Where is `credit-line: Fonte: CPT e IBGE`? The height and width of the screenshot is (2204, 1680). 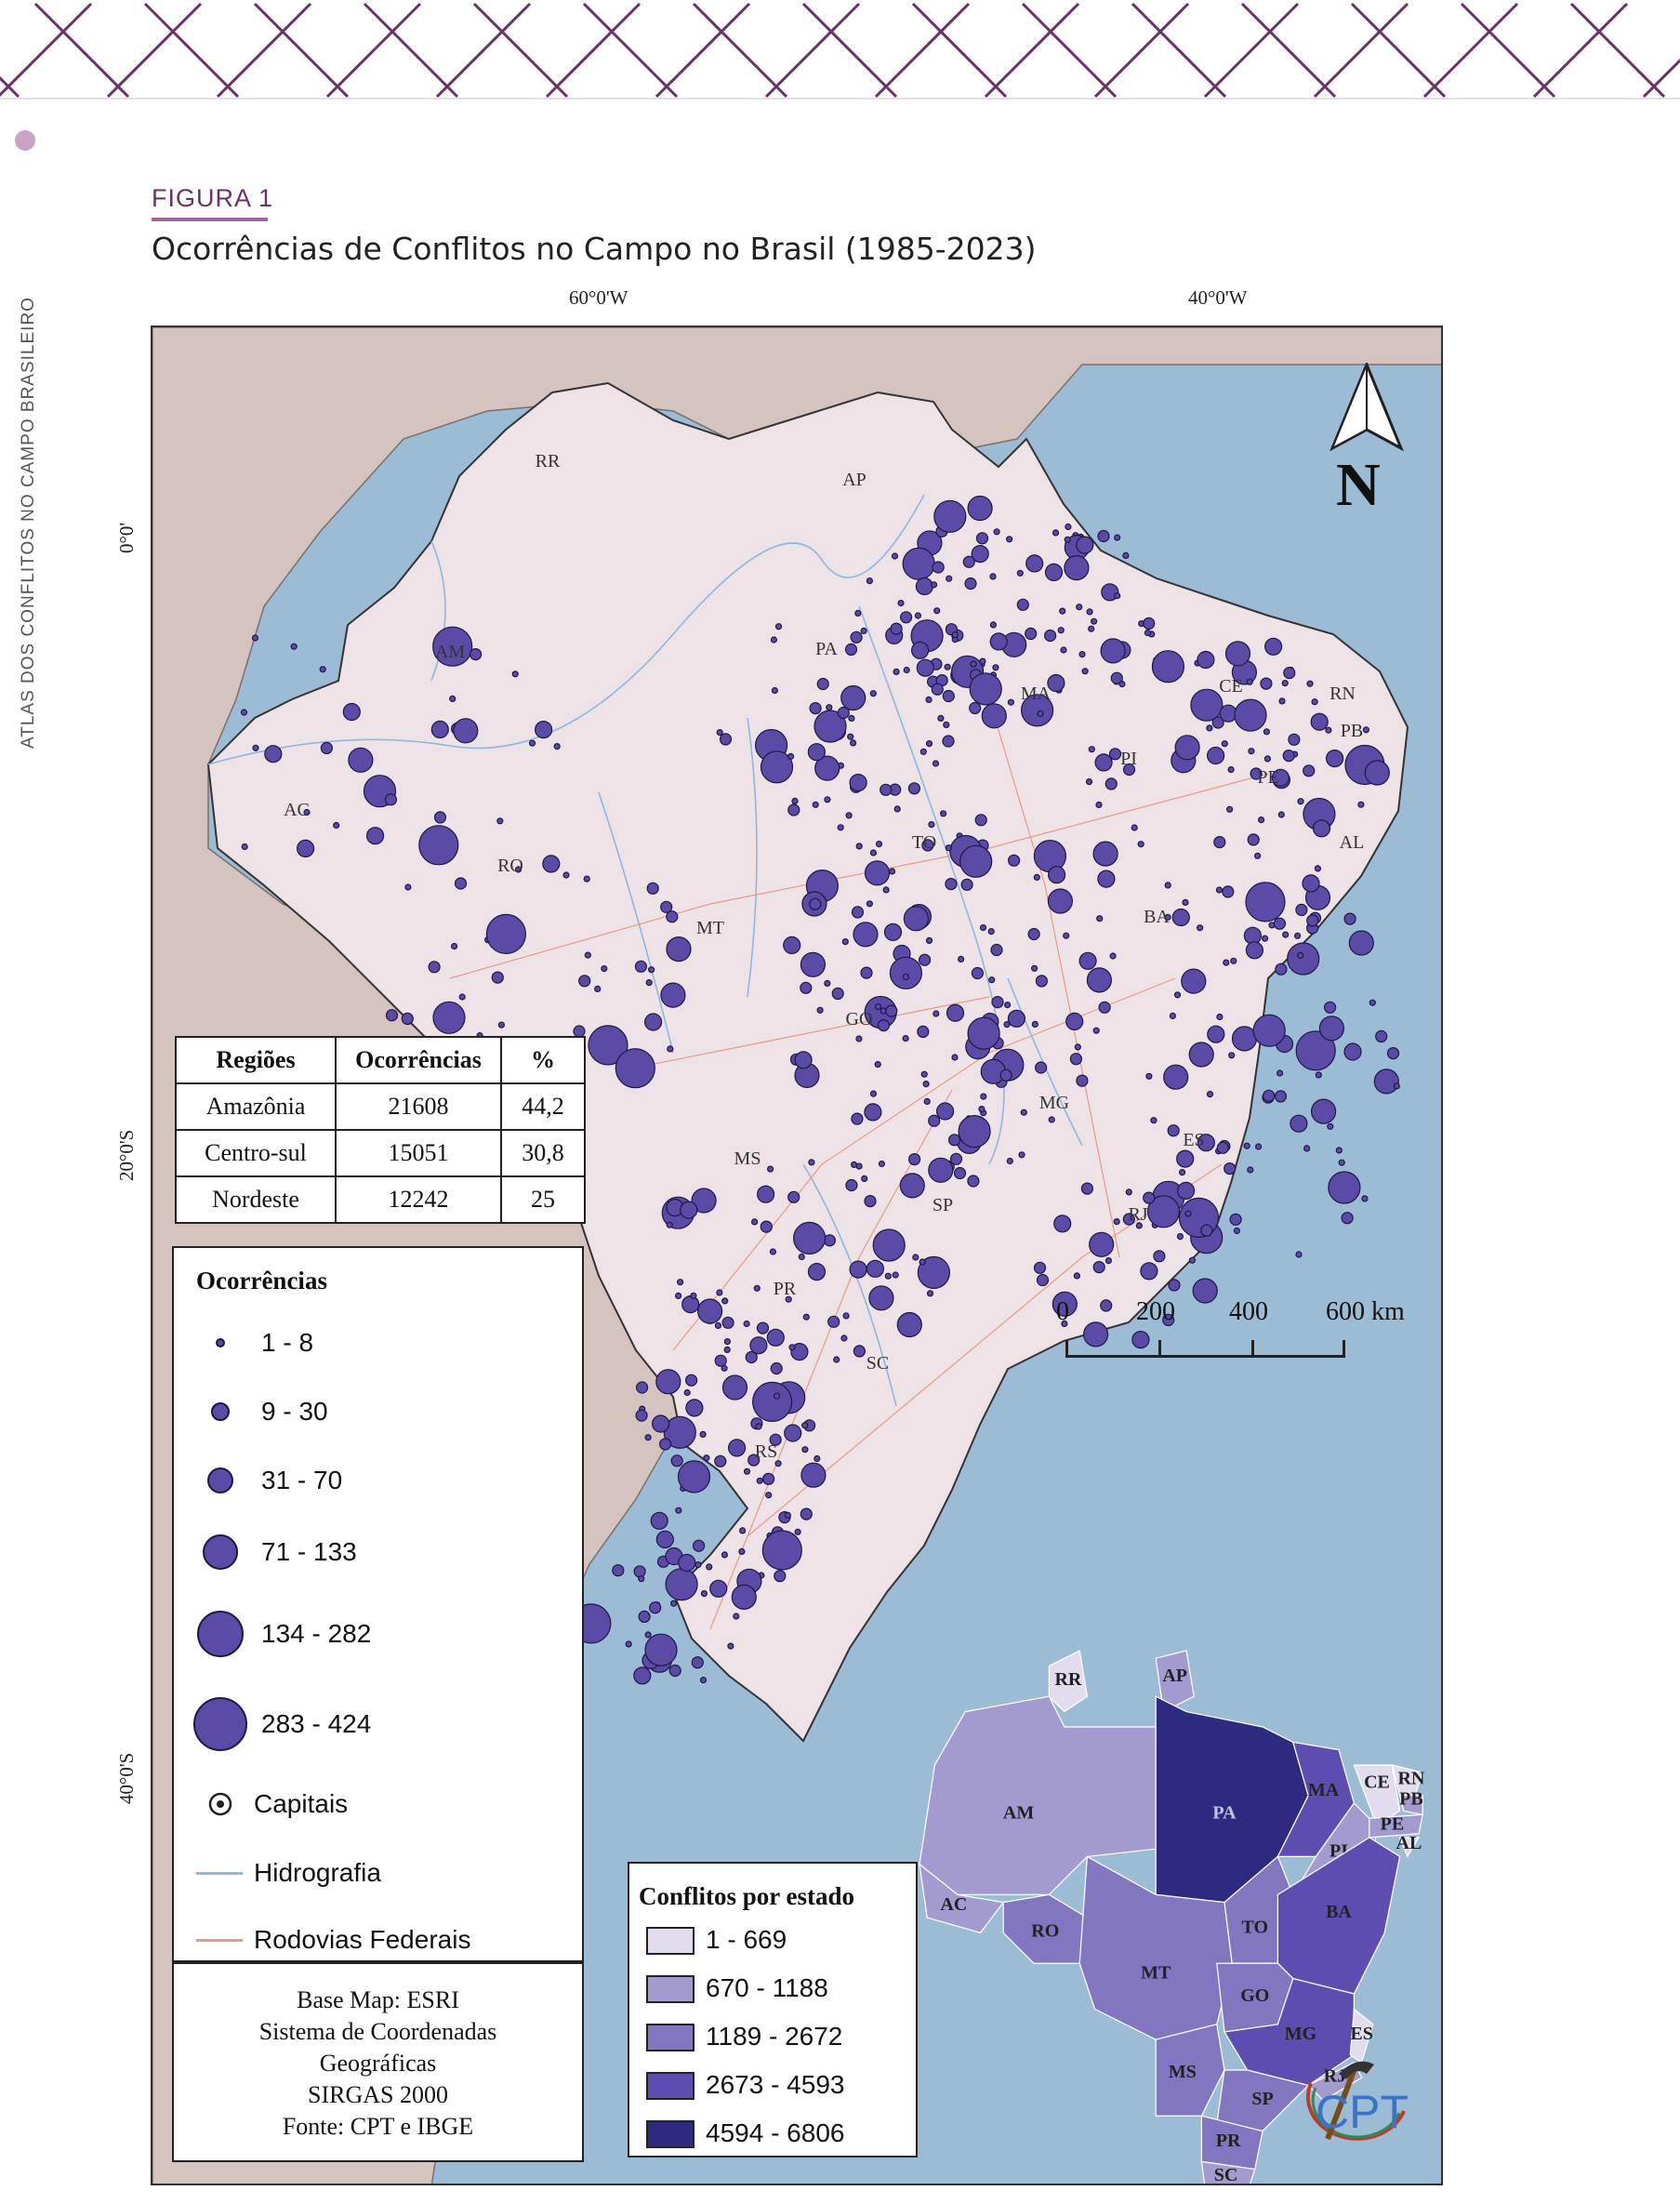
credit-line: Fonte: CPT e IBGE is located at coordinates (378, 2126).